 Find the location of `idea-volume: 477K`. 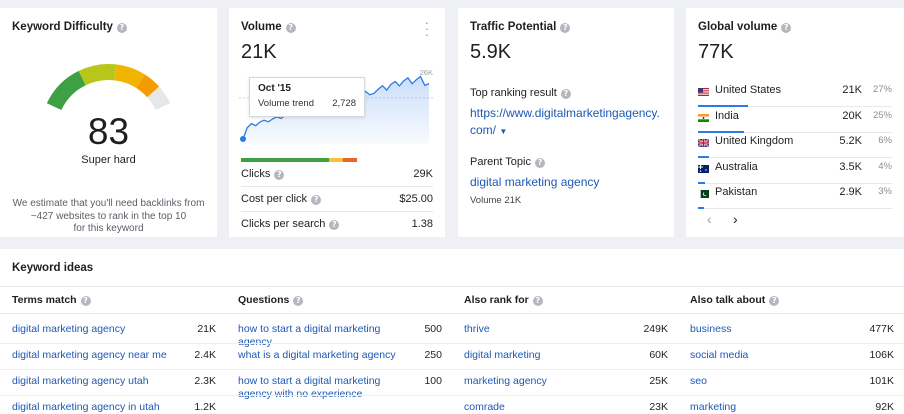

idea-volume: 477K is located at coordinates (881, 329).